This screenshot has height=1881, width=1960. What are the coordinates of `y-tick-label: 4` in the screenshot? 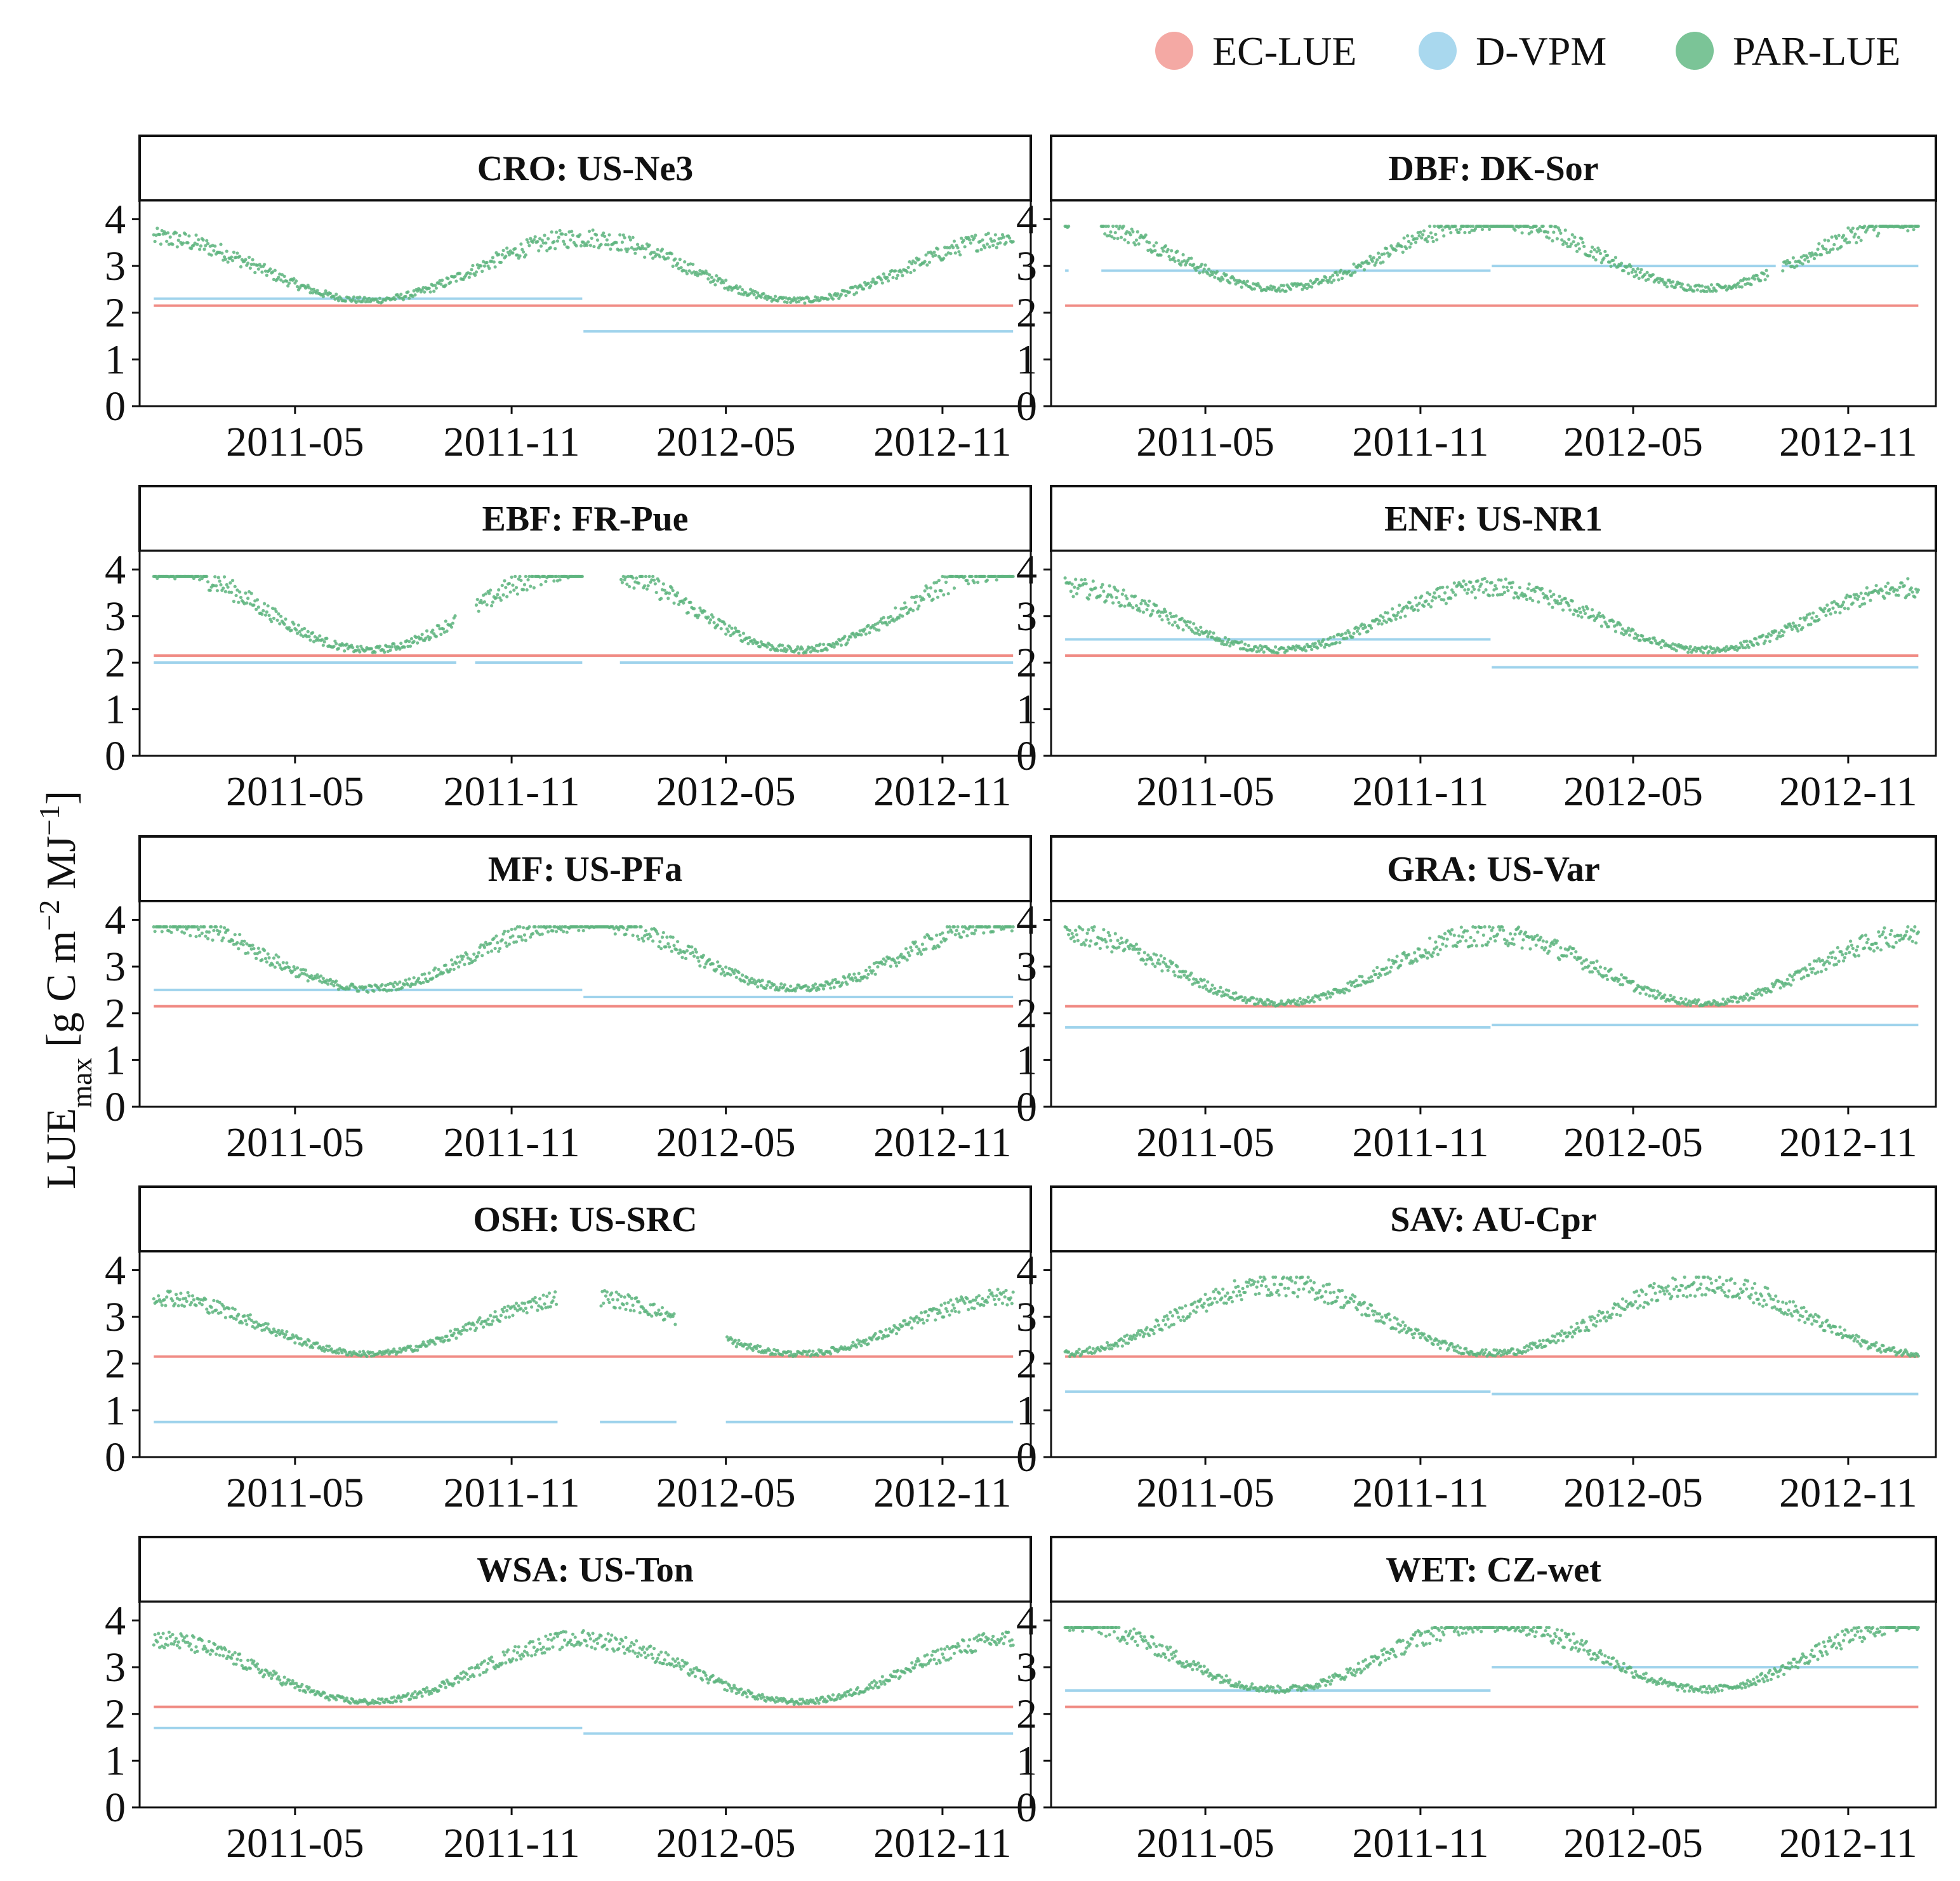 It's located at (115, 1270).